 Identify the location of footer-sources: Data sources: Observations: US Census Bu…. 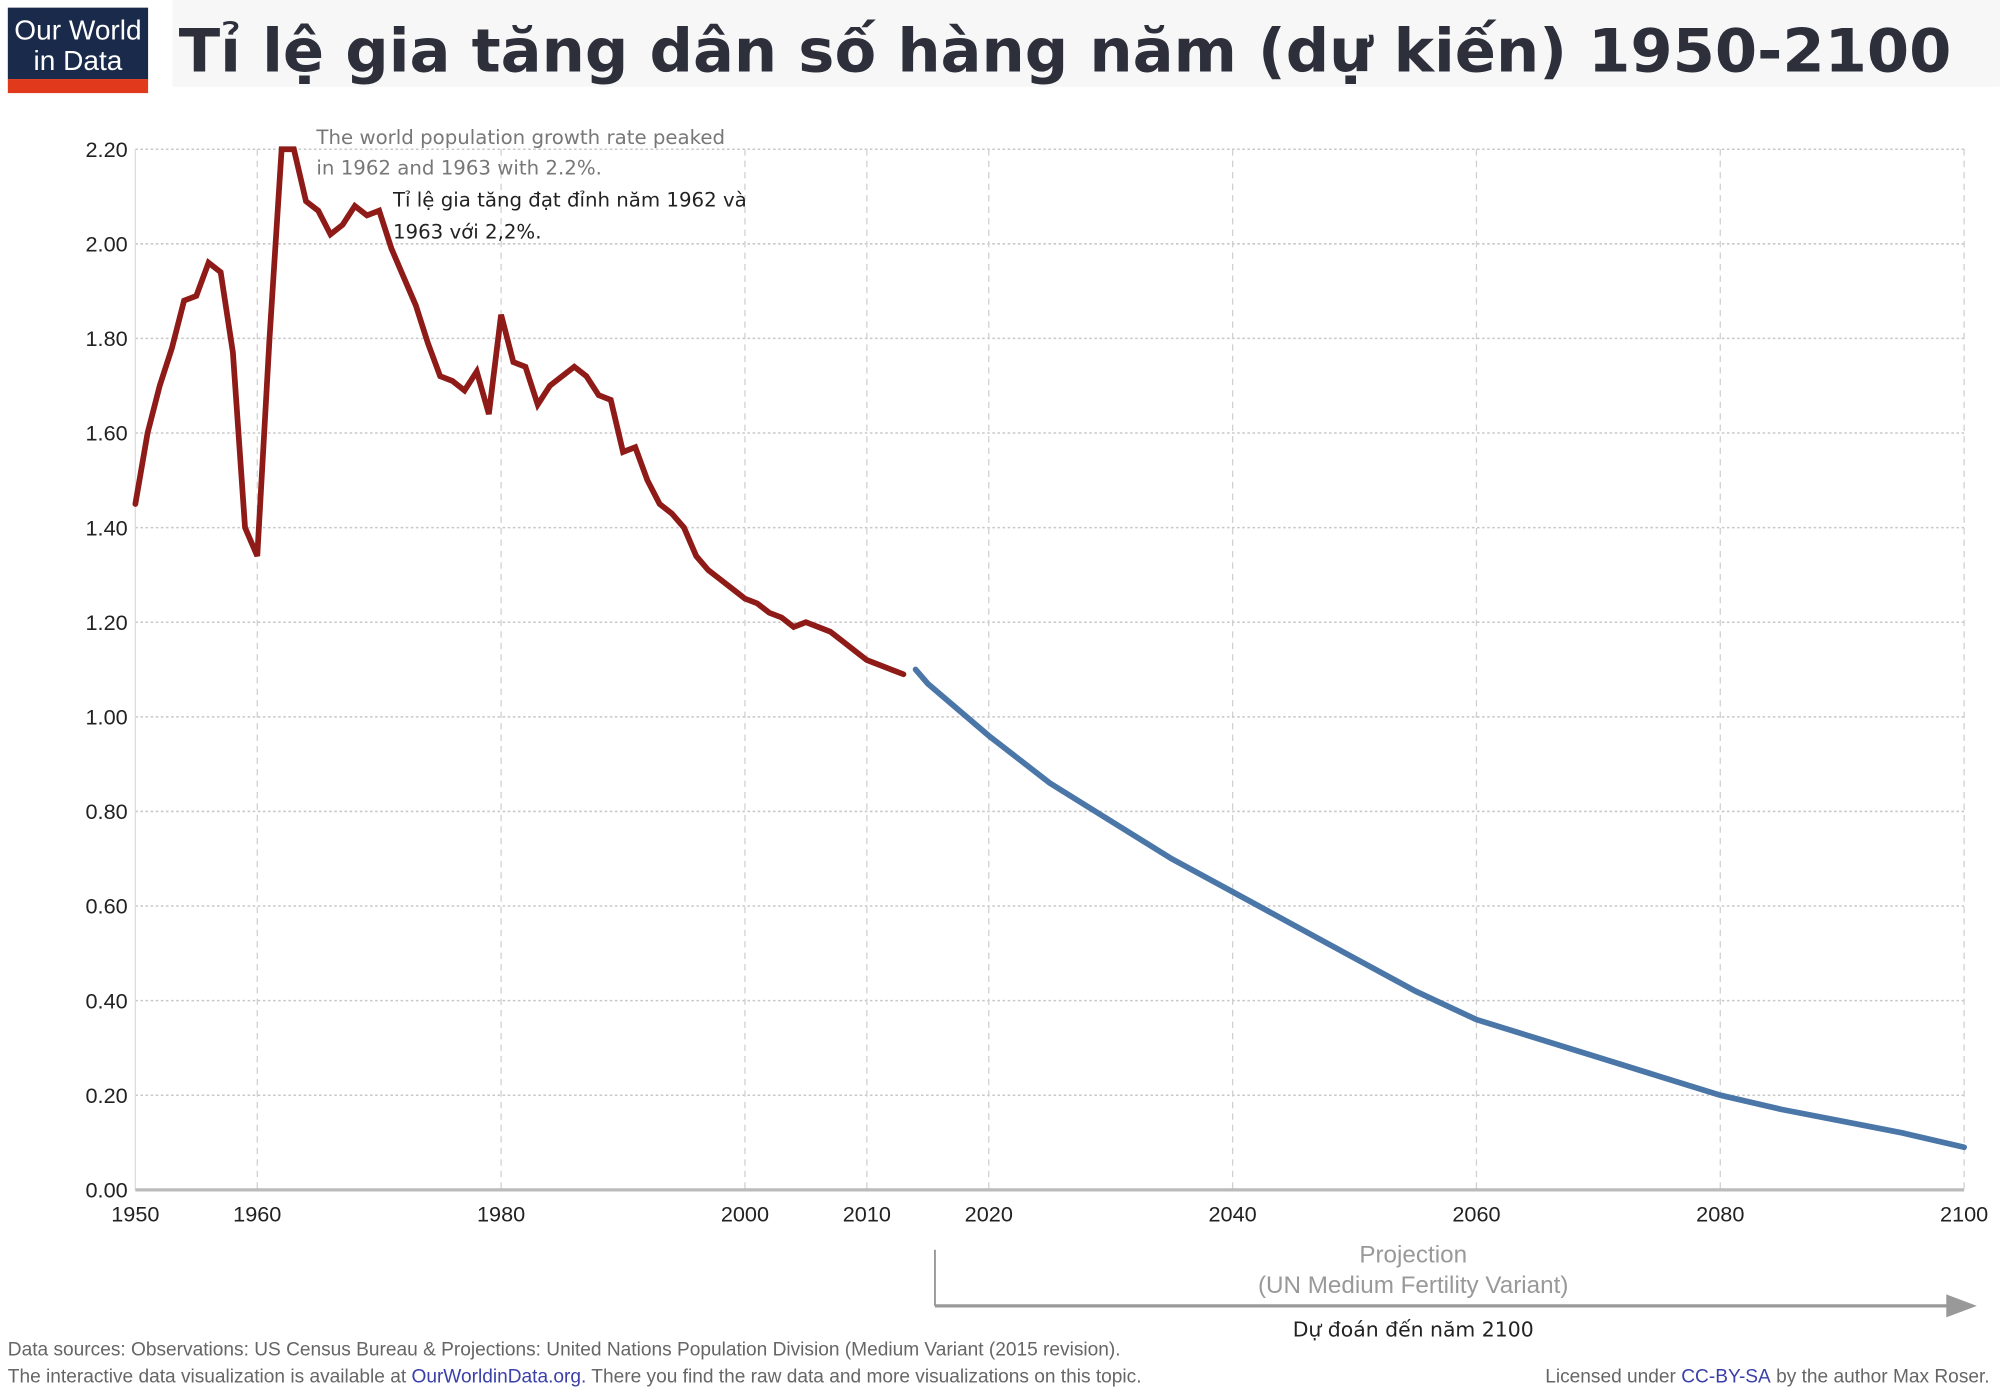
(564, 1350).